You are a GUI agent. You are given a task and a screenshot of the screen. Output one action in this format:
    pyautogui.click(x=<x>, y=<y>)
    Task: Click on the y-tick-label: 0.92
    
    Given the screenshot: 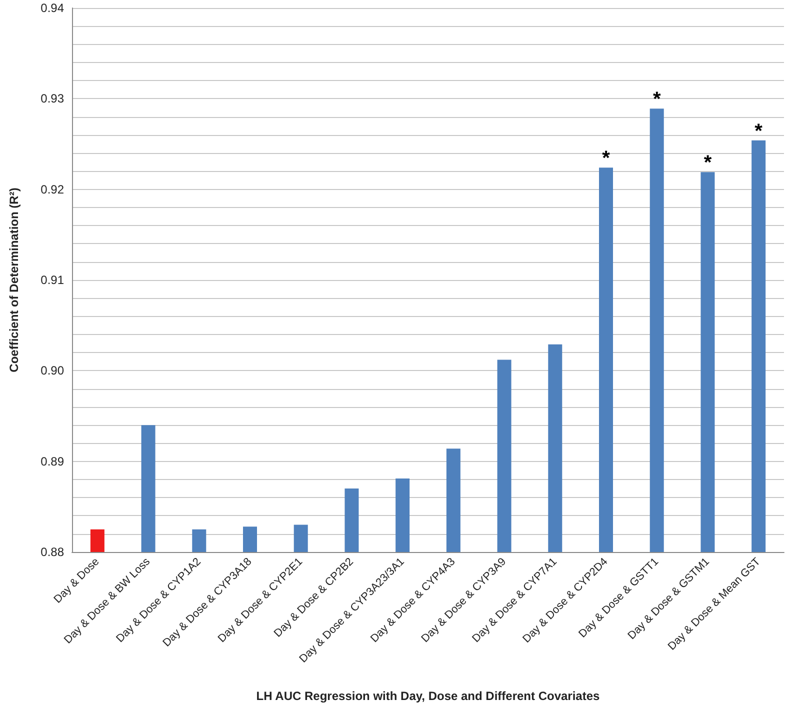 What is the action you would take?
    pyautogui.click(x=52, y=189)
    